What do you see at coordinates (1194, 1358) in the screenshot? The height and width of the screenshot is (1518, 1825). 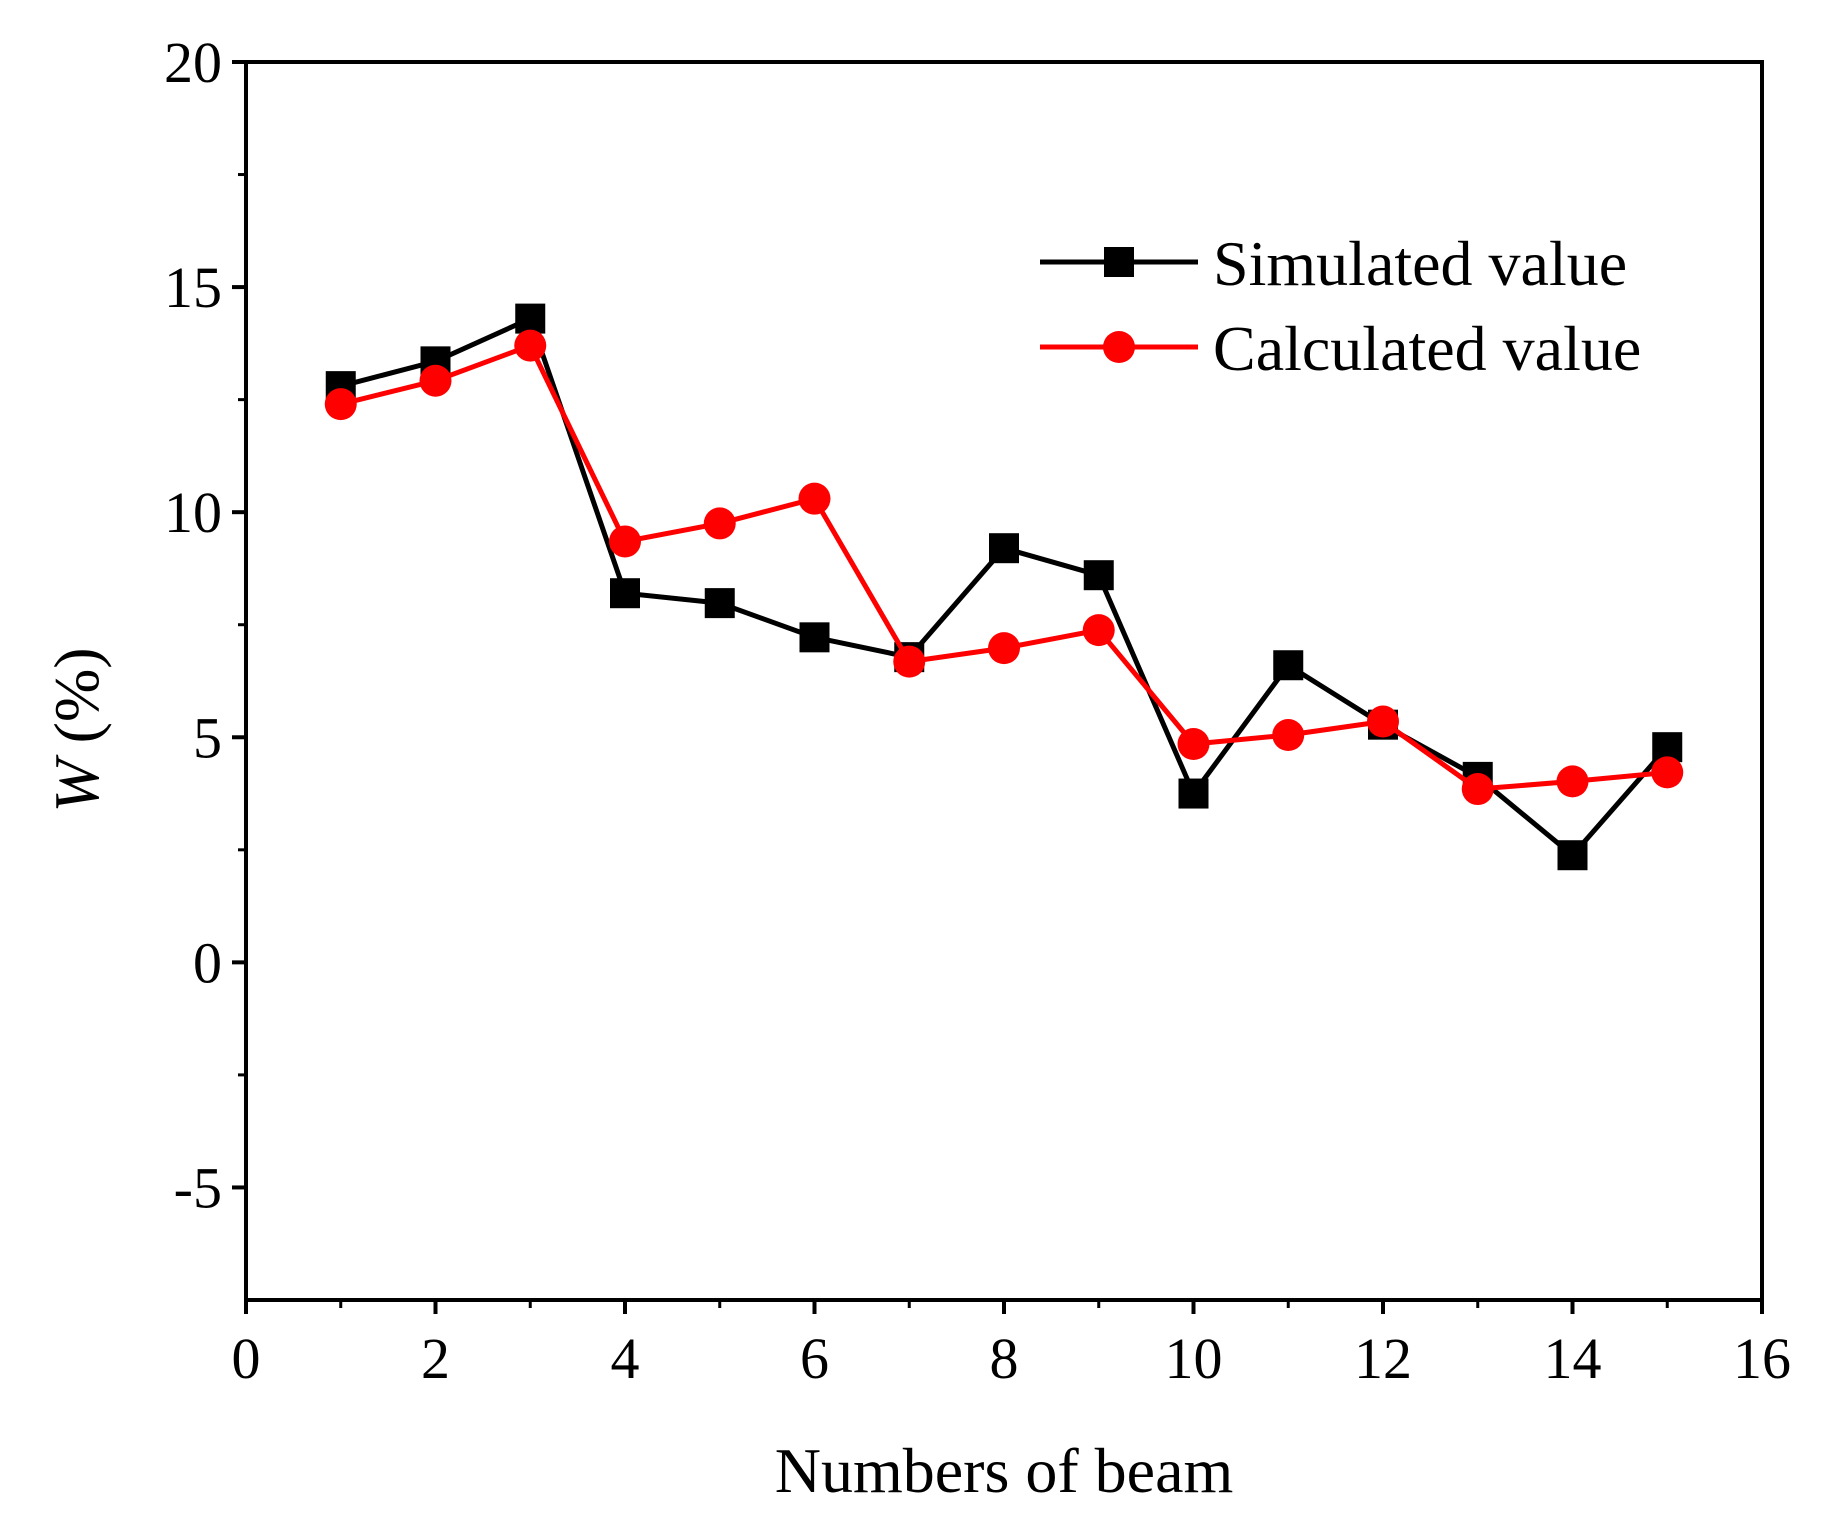 I see `x-tick-label: 10` at bounding box center [1194, 1358].